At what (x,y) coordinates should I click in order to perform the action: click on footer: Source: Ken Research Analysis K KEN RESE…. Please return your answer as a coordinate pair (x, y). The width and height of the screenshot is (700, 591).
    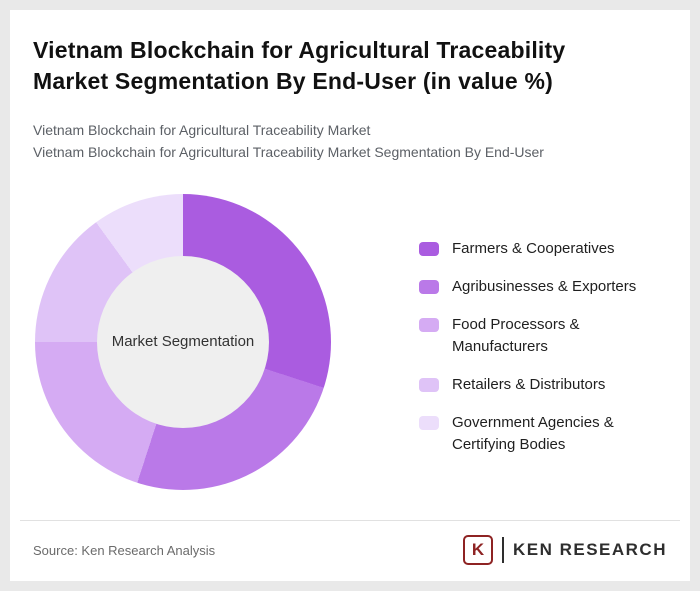
    Looking at the image, I should click on (350, 542).